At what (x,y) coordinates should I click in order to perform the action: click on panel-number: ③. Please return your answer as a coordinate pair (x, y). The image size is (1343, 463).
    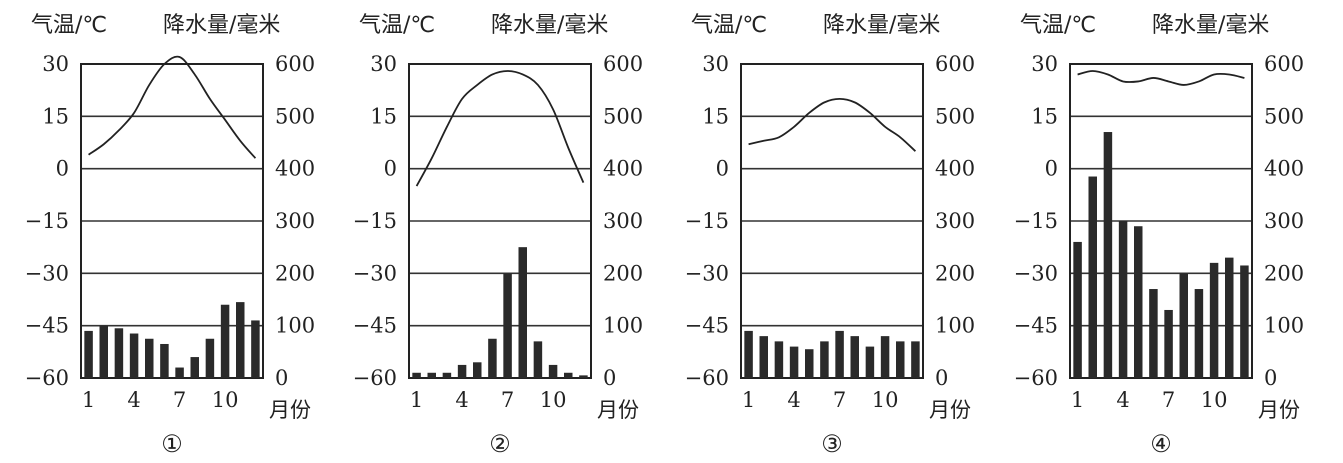
    Looking at the image, I should click on (832, 444).